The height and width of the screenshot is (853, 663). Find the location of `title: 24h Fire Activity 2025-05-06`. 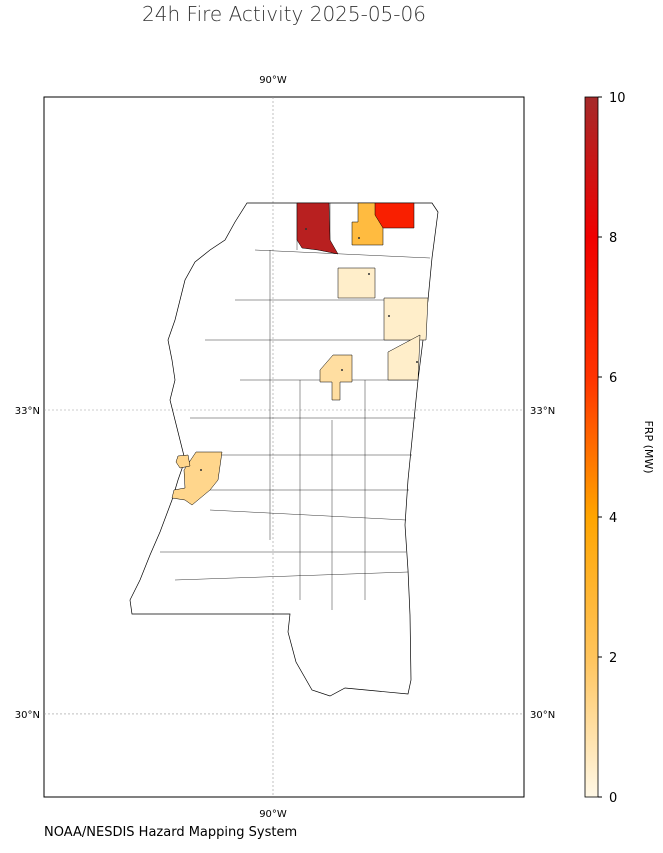

title: 24h Fire Activity 2025-05-06 is located at coordinates (284, 14).